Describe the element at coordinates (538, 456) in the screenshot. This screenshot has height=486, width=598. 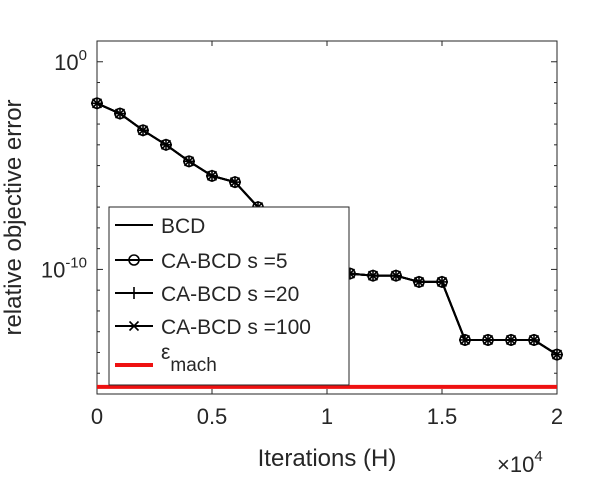
I see `x-axis-multiplier-exponent: 4` at that location.